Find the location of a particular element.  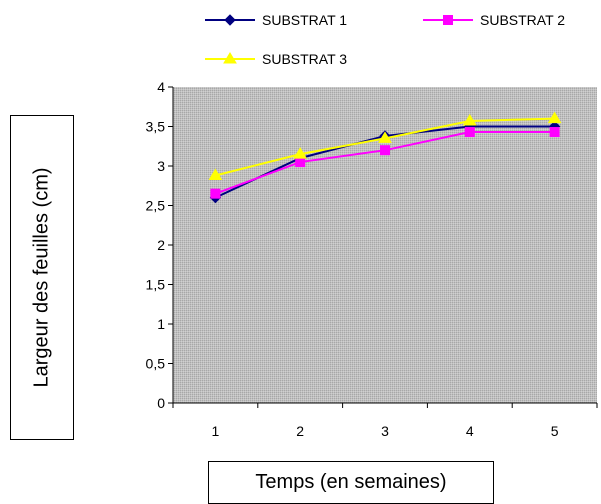

x-axis-label-box: Temps (en semaines) is located at coordinates (351, 482).